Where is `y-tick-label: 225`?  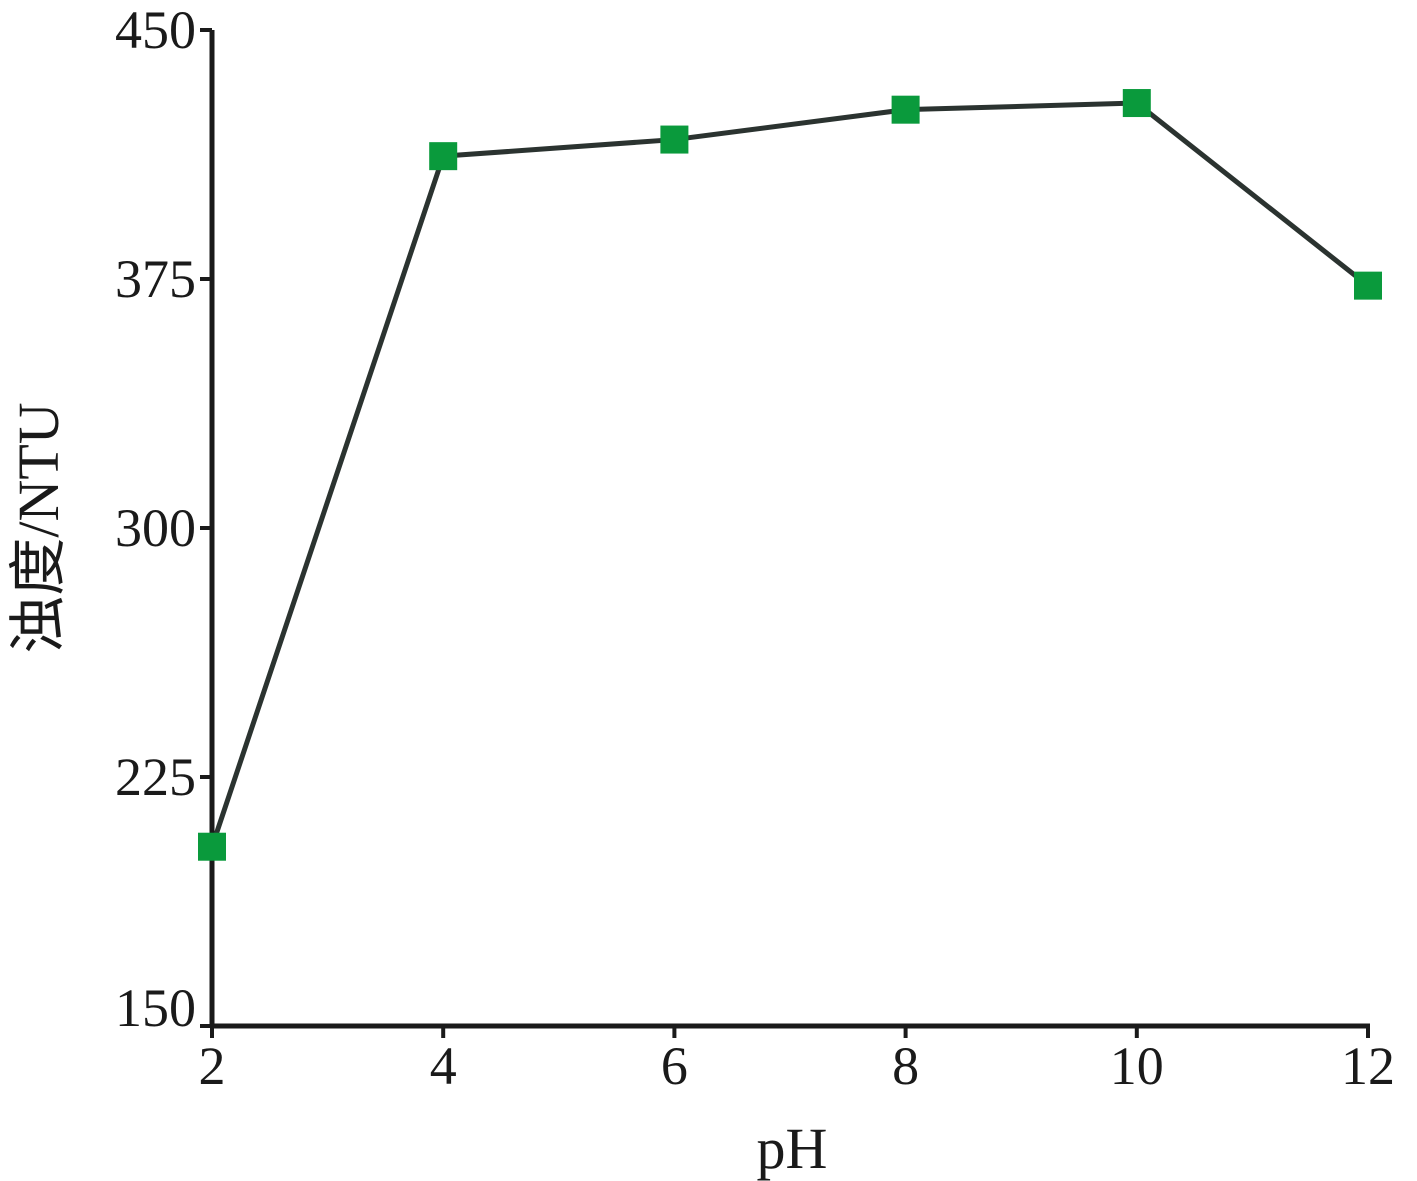 y-tick-label: 225 is located at coordinates (155, 777).